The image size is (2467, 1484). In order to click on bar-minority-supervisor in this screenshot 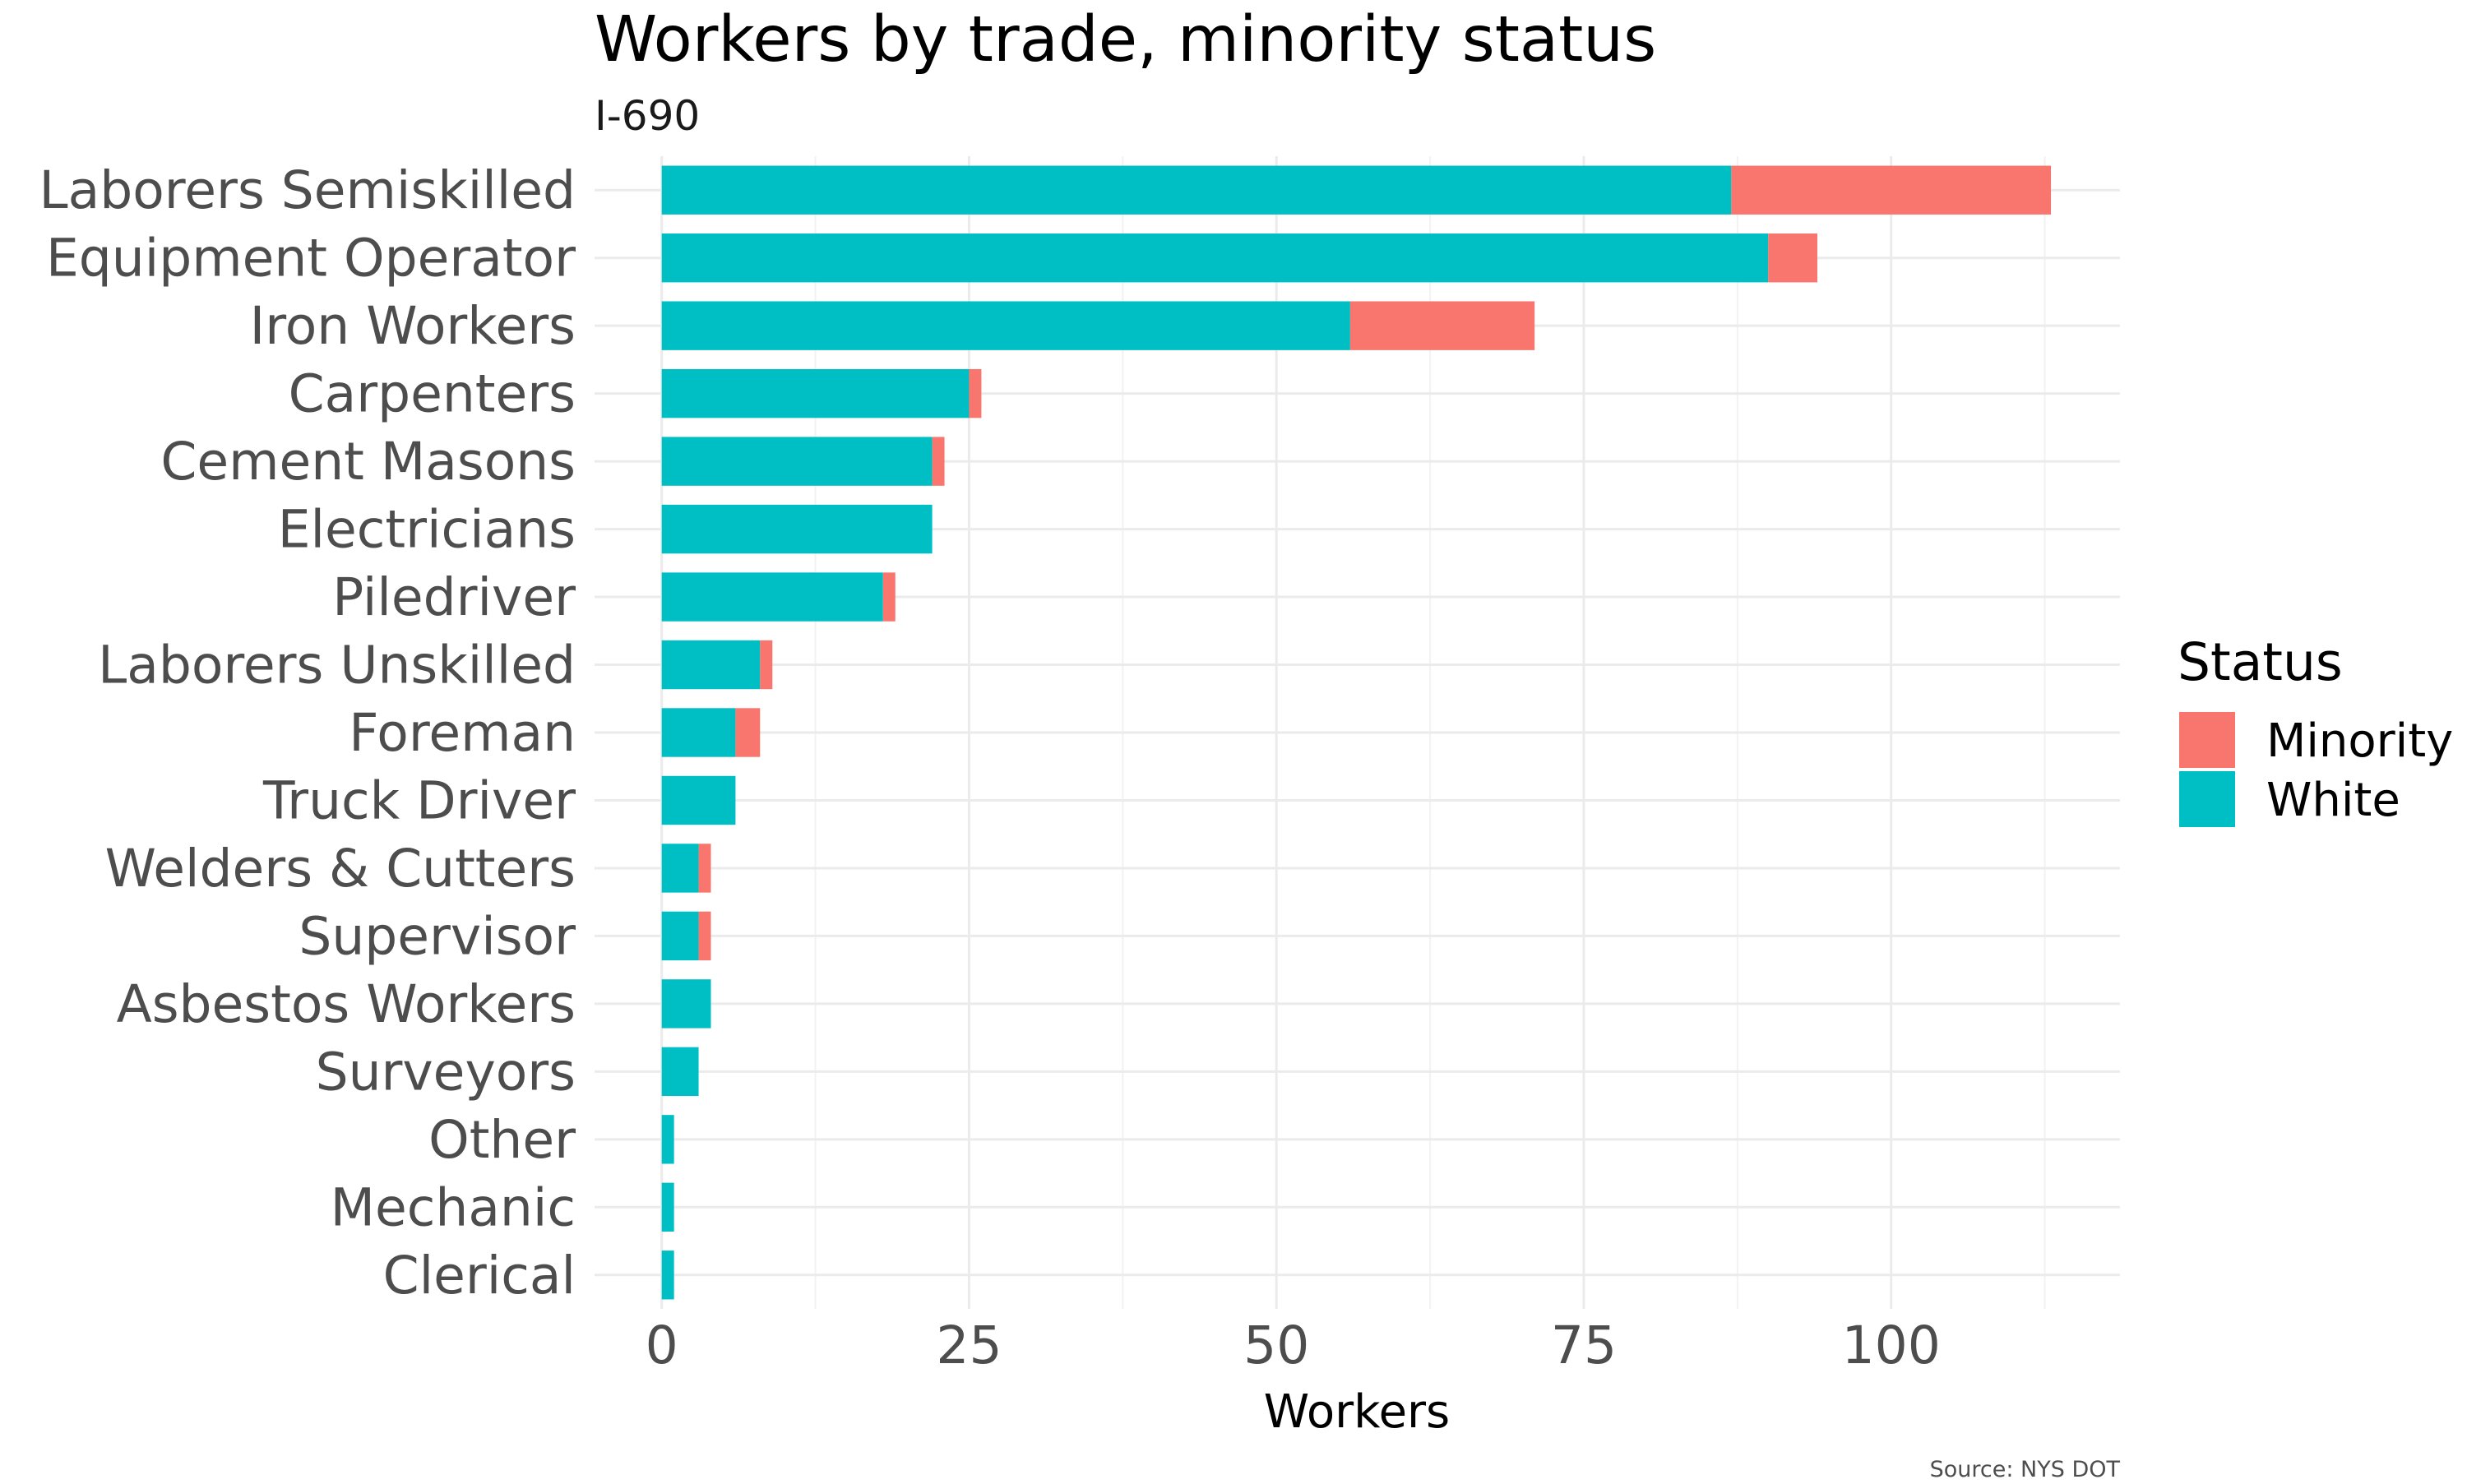, I will do `click(705, 936)`.